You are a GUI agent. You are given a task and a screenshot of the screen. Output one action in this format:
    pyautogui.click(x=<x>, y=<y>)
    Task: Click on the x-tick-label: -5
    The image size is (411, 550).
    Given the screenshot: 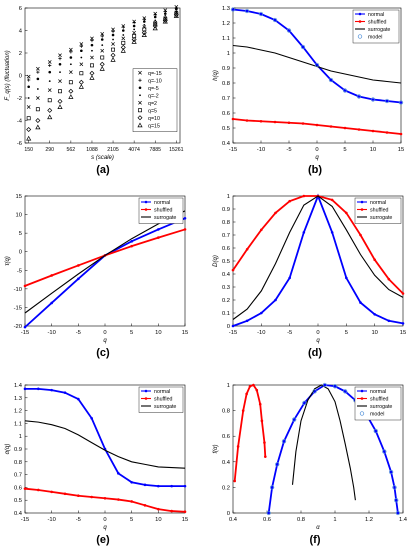 What is the action you would take?
    pyautogui.click(x=78, y=520)
    